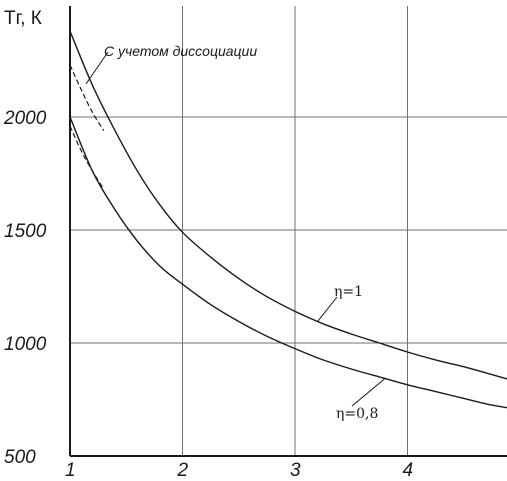 The width and height of the screenshot is (507, 481). What do you see at coordinates (70, 470) in the screenshot?
I see `x-tick-label: 1` at bounding box center [70, 470].